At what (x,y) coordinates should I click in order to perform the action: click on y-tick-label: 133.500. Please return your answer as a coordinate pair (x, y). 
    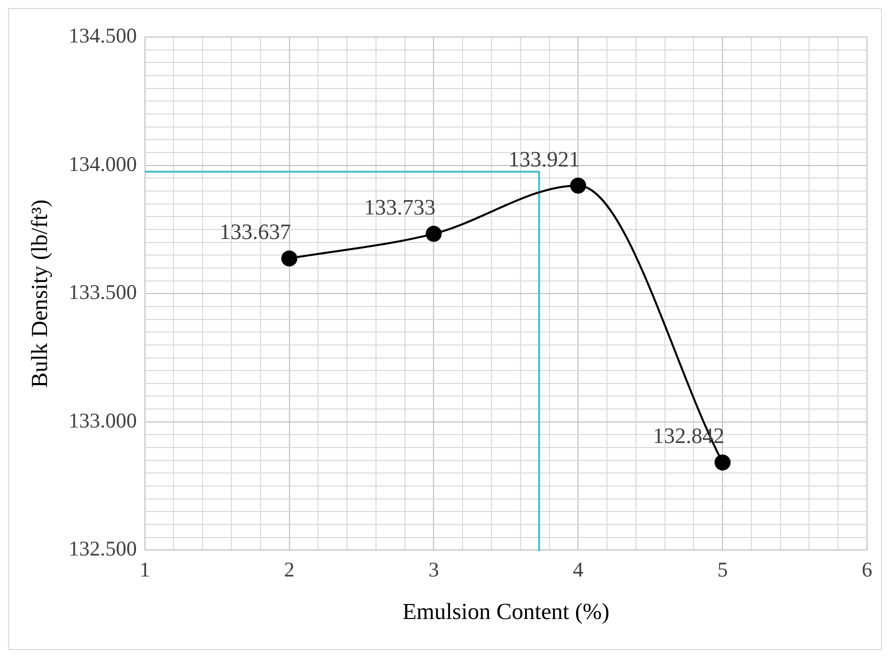
    Looking at the image, I should click on (102, 292).